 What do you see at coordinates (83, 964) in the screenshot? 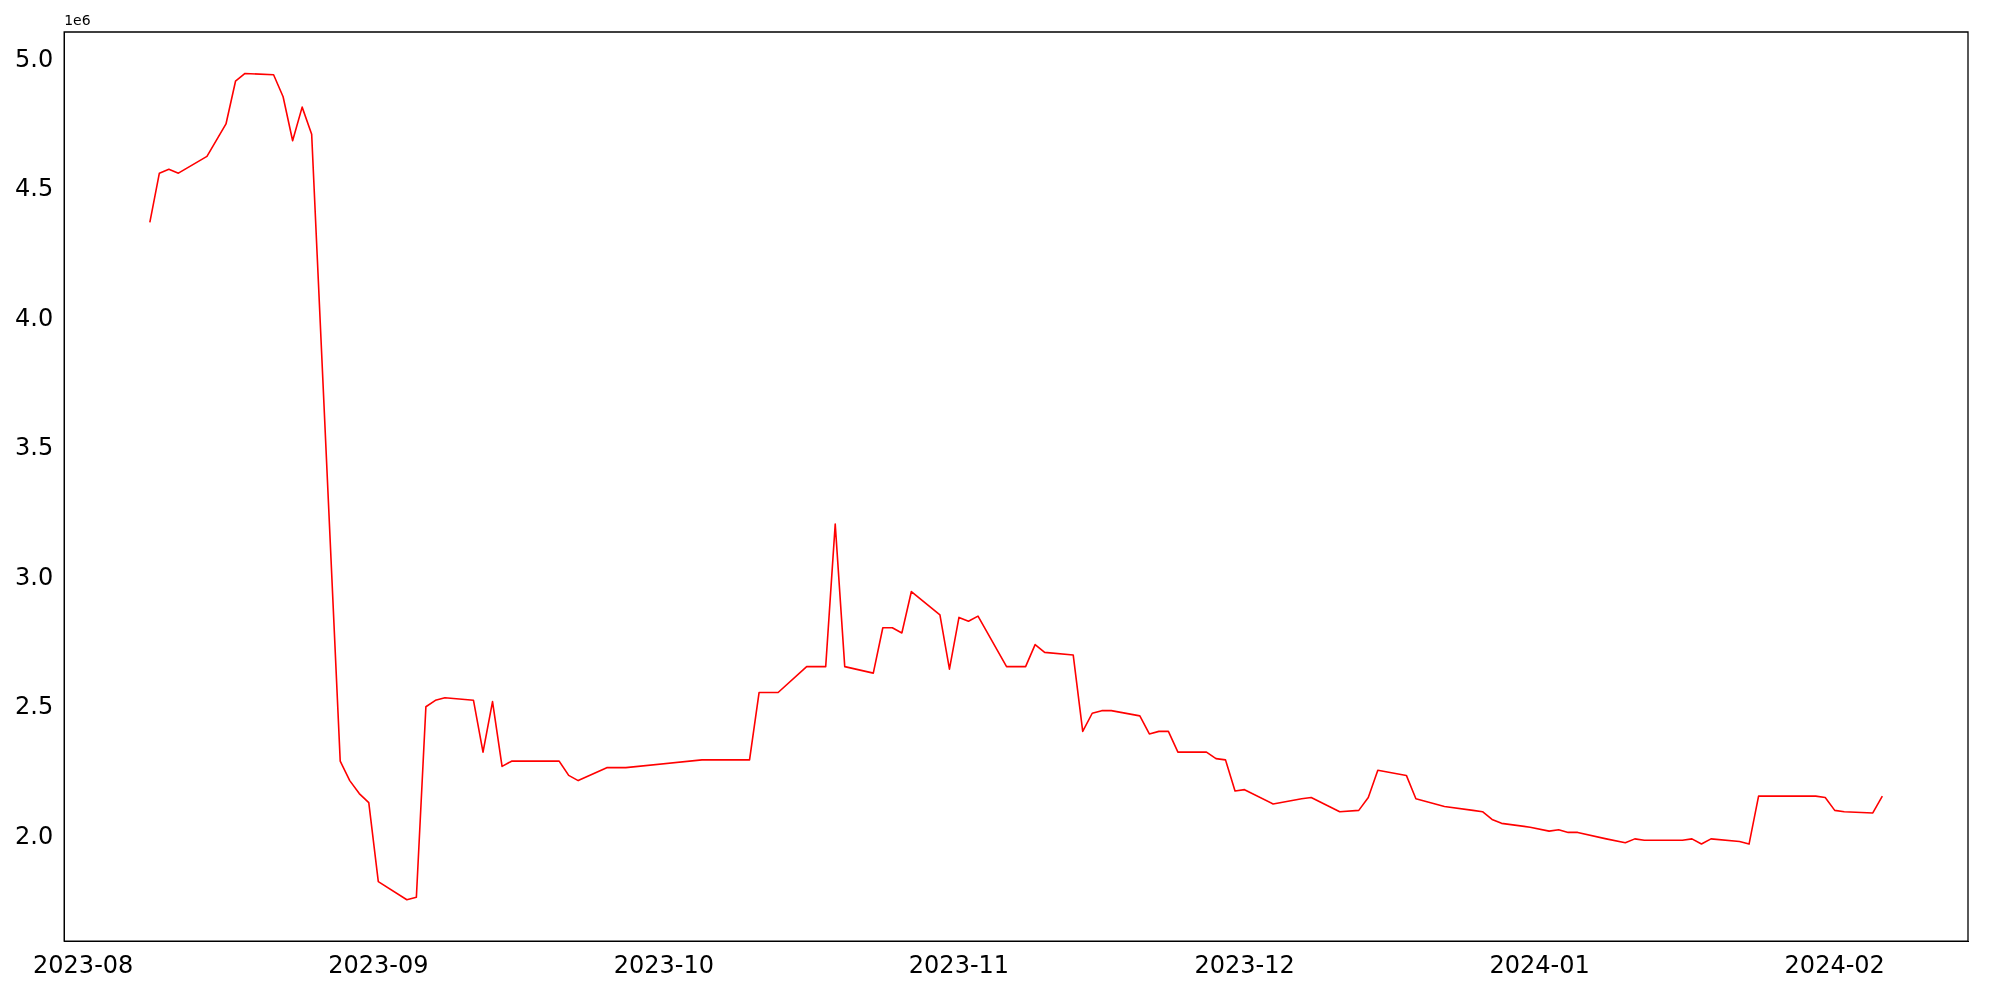
I see `x-tick-label: 2023-08` at bounding box center [83, 964].